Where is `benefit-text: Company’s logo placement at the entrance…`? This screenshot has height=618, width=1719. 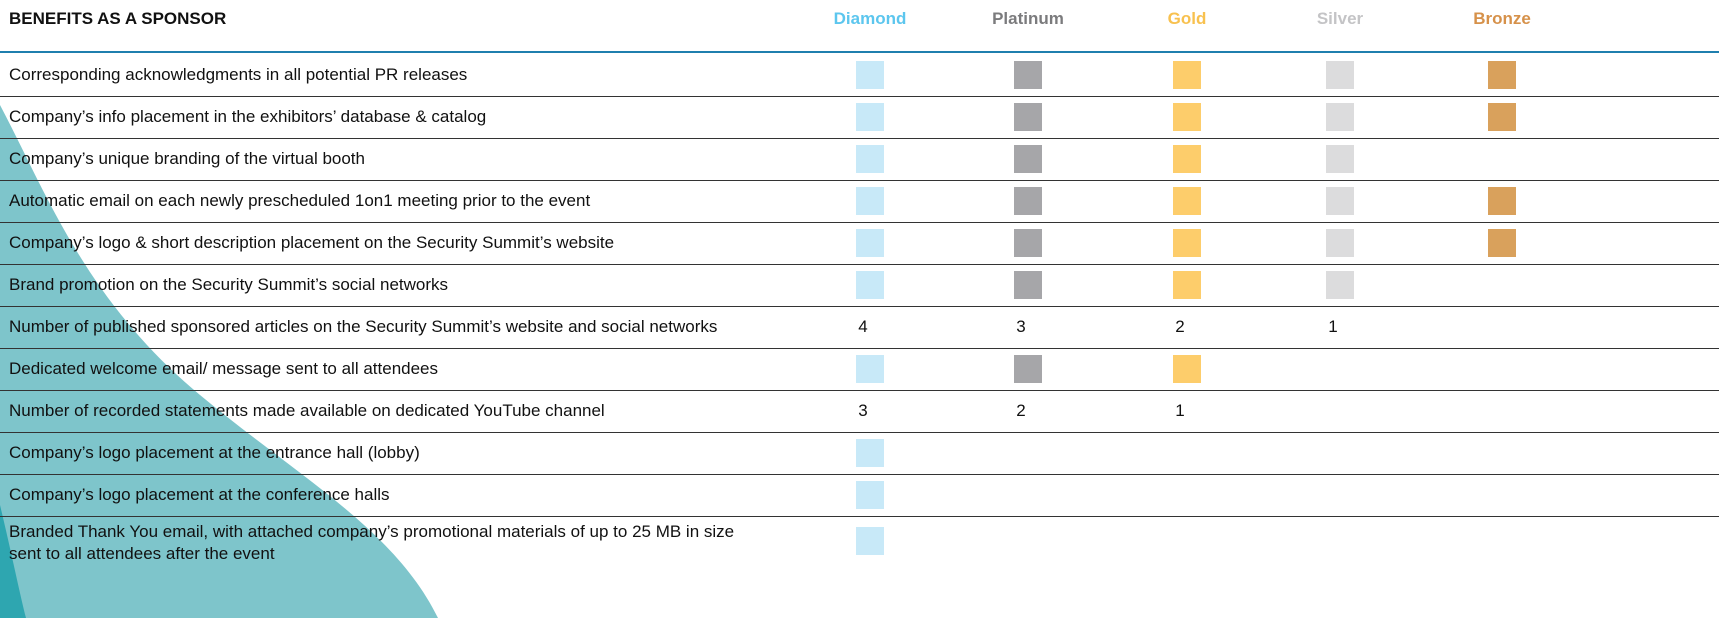 benefit-text: Company’s logo placement at the entrance… is located at coordinates (214, 452).